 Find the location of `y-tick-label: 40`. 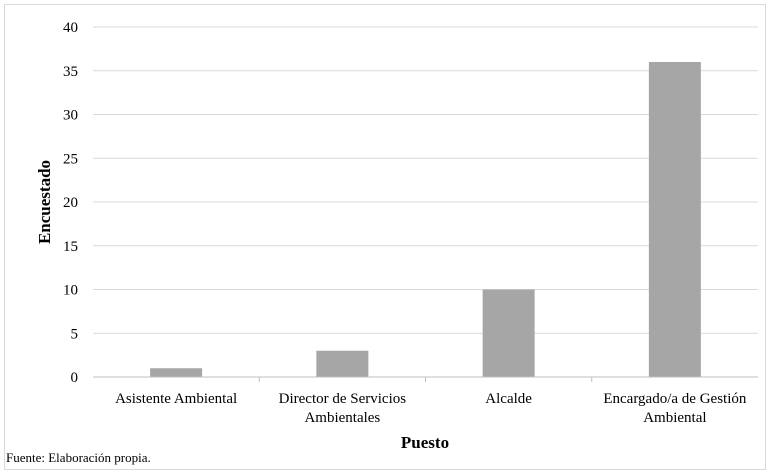

y-tick-label: 40 is located at coordinates (70, 28).